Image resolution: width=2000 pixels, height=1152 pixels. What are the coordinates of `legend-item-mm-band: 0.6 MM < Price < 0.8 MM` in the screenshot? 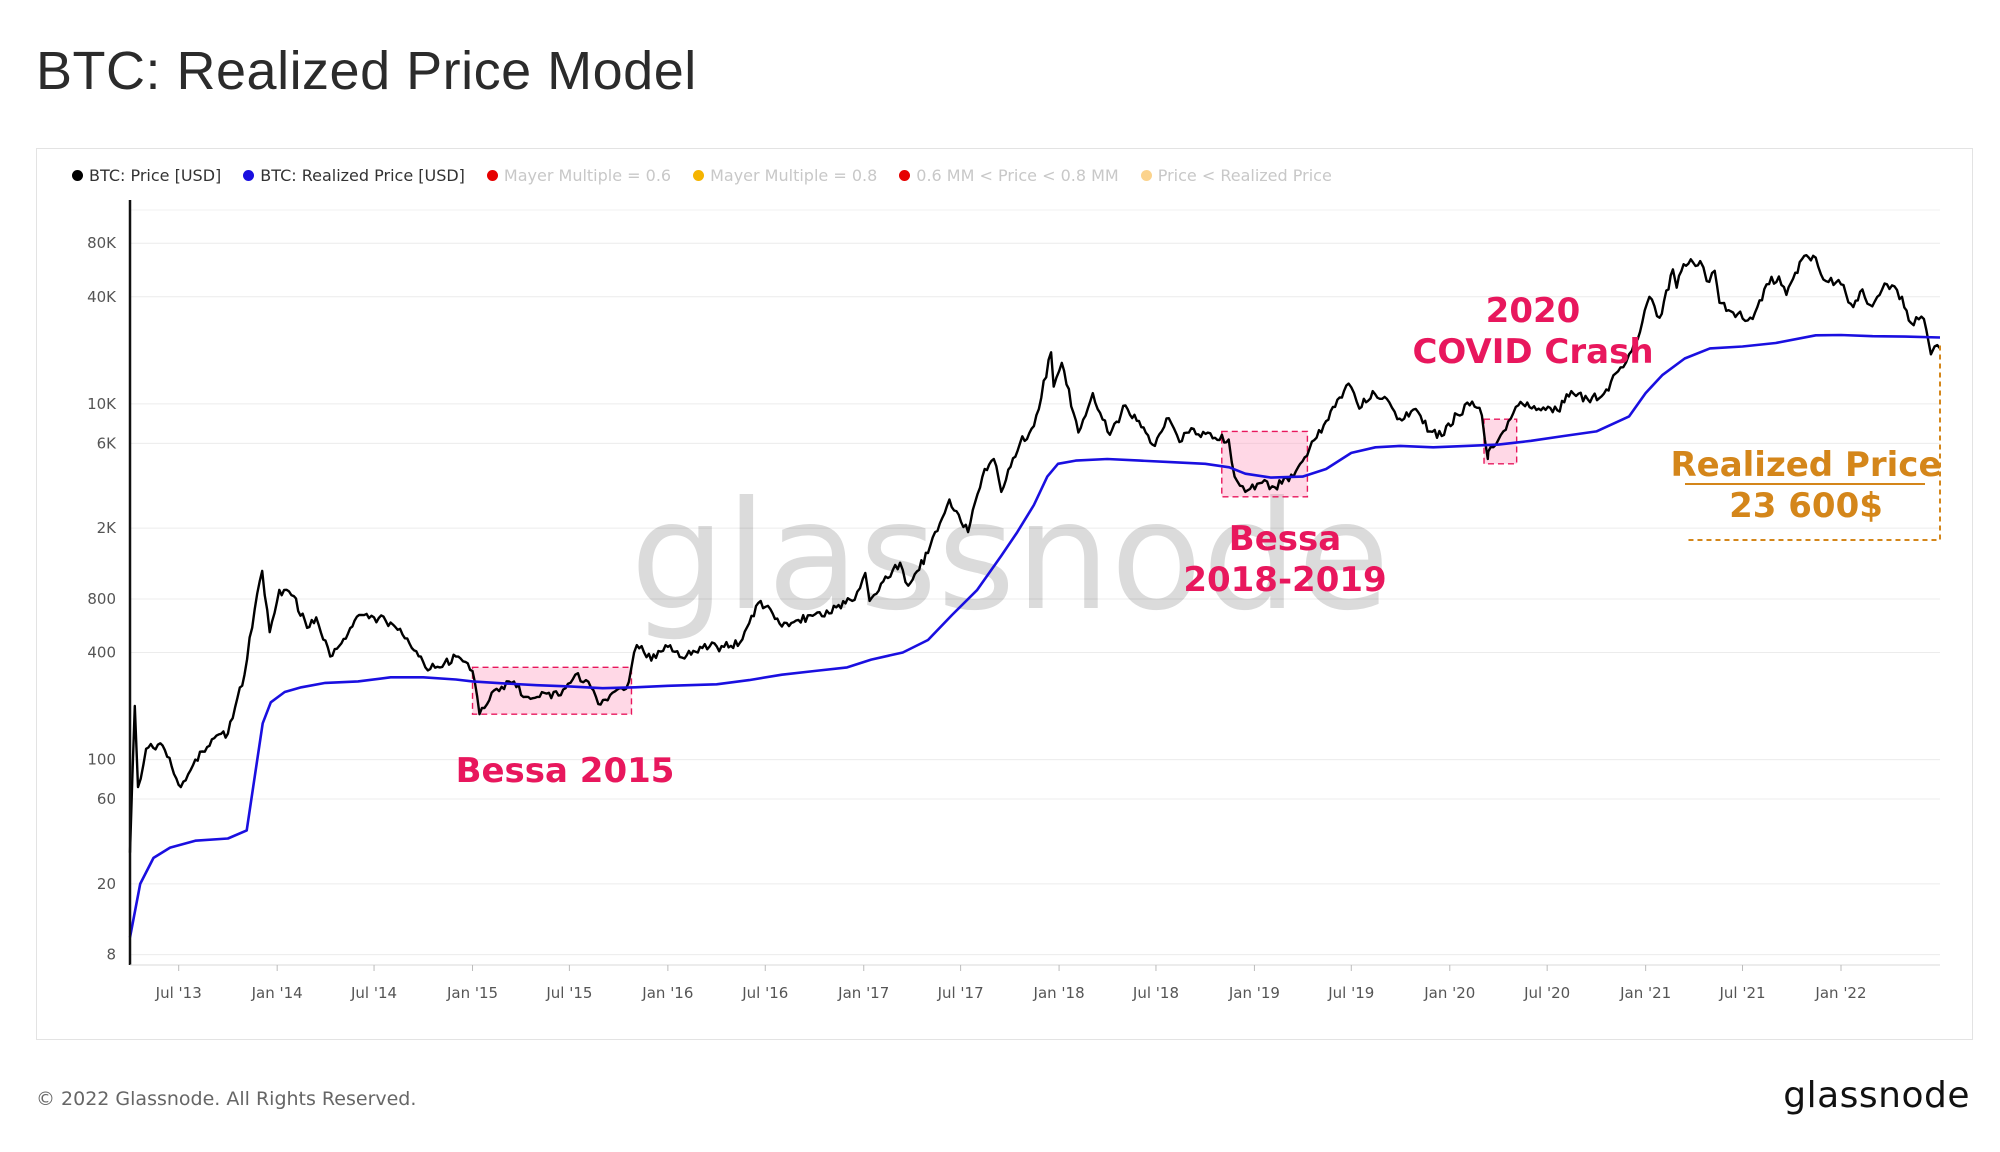 It's located at (1009, 175).